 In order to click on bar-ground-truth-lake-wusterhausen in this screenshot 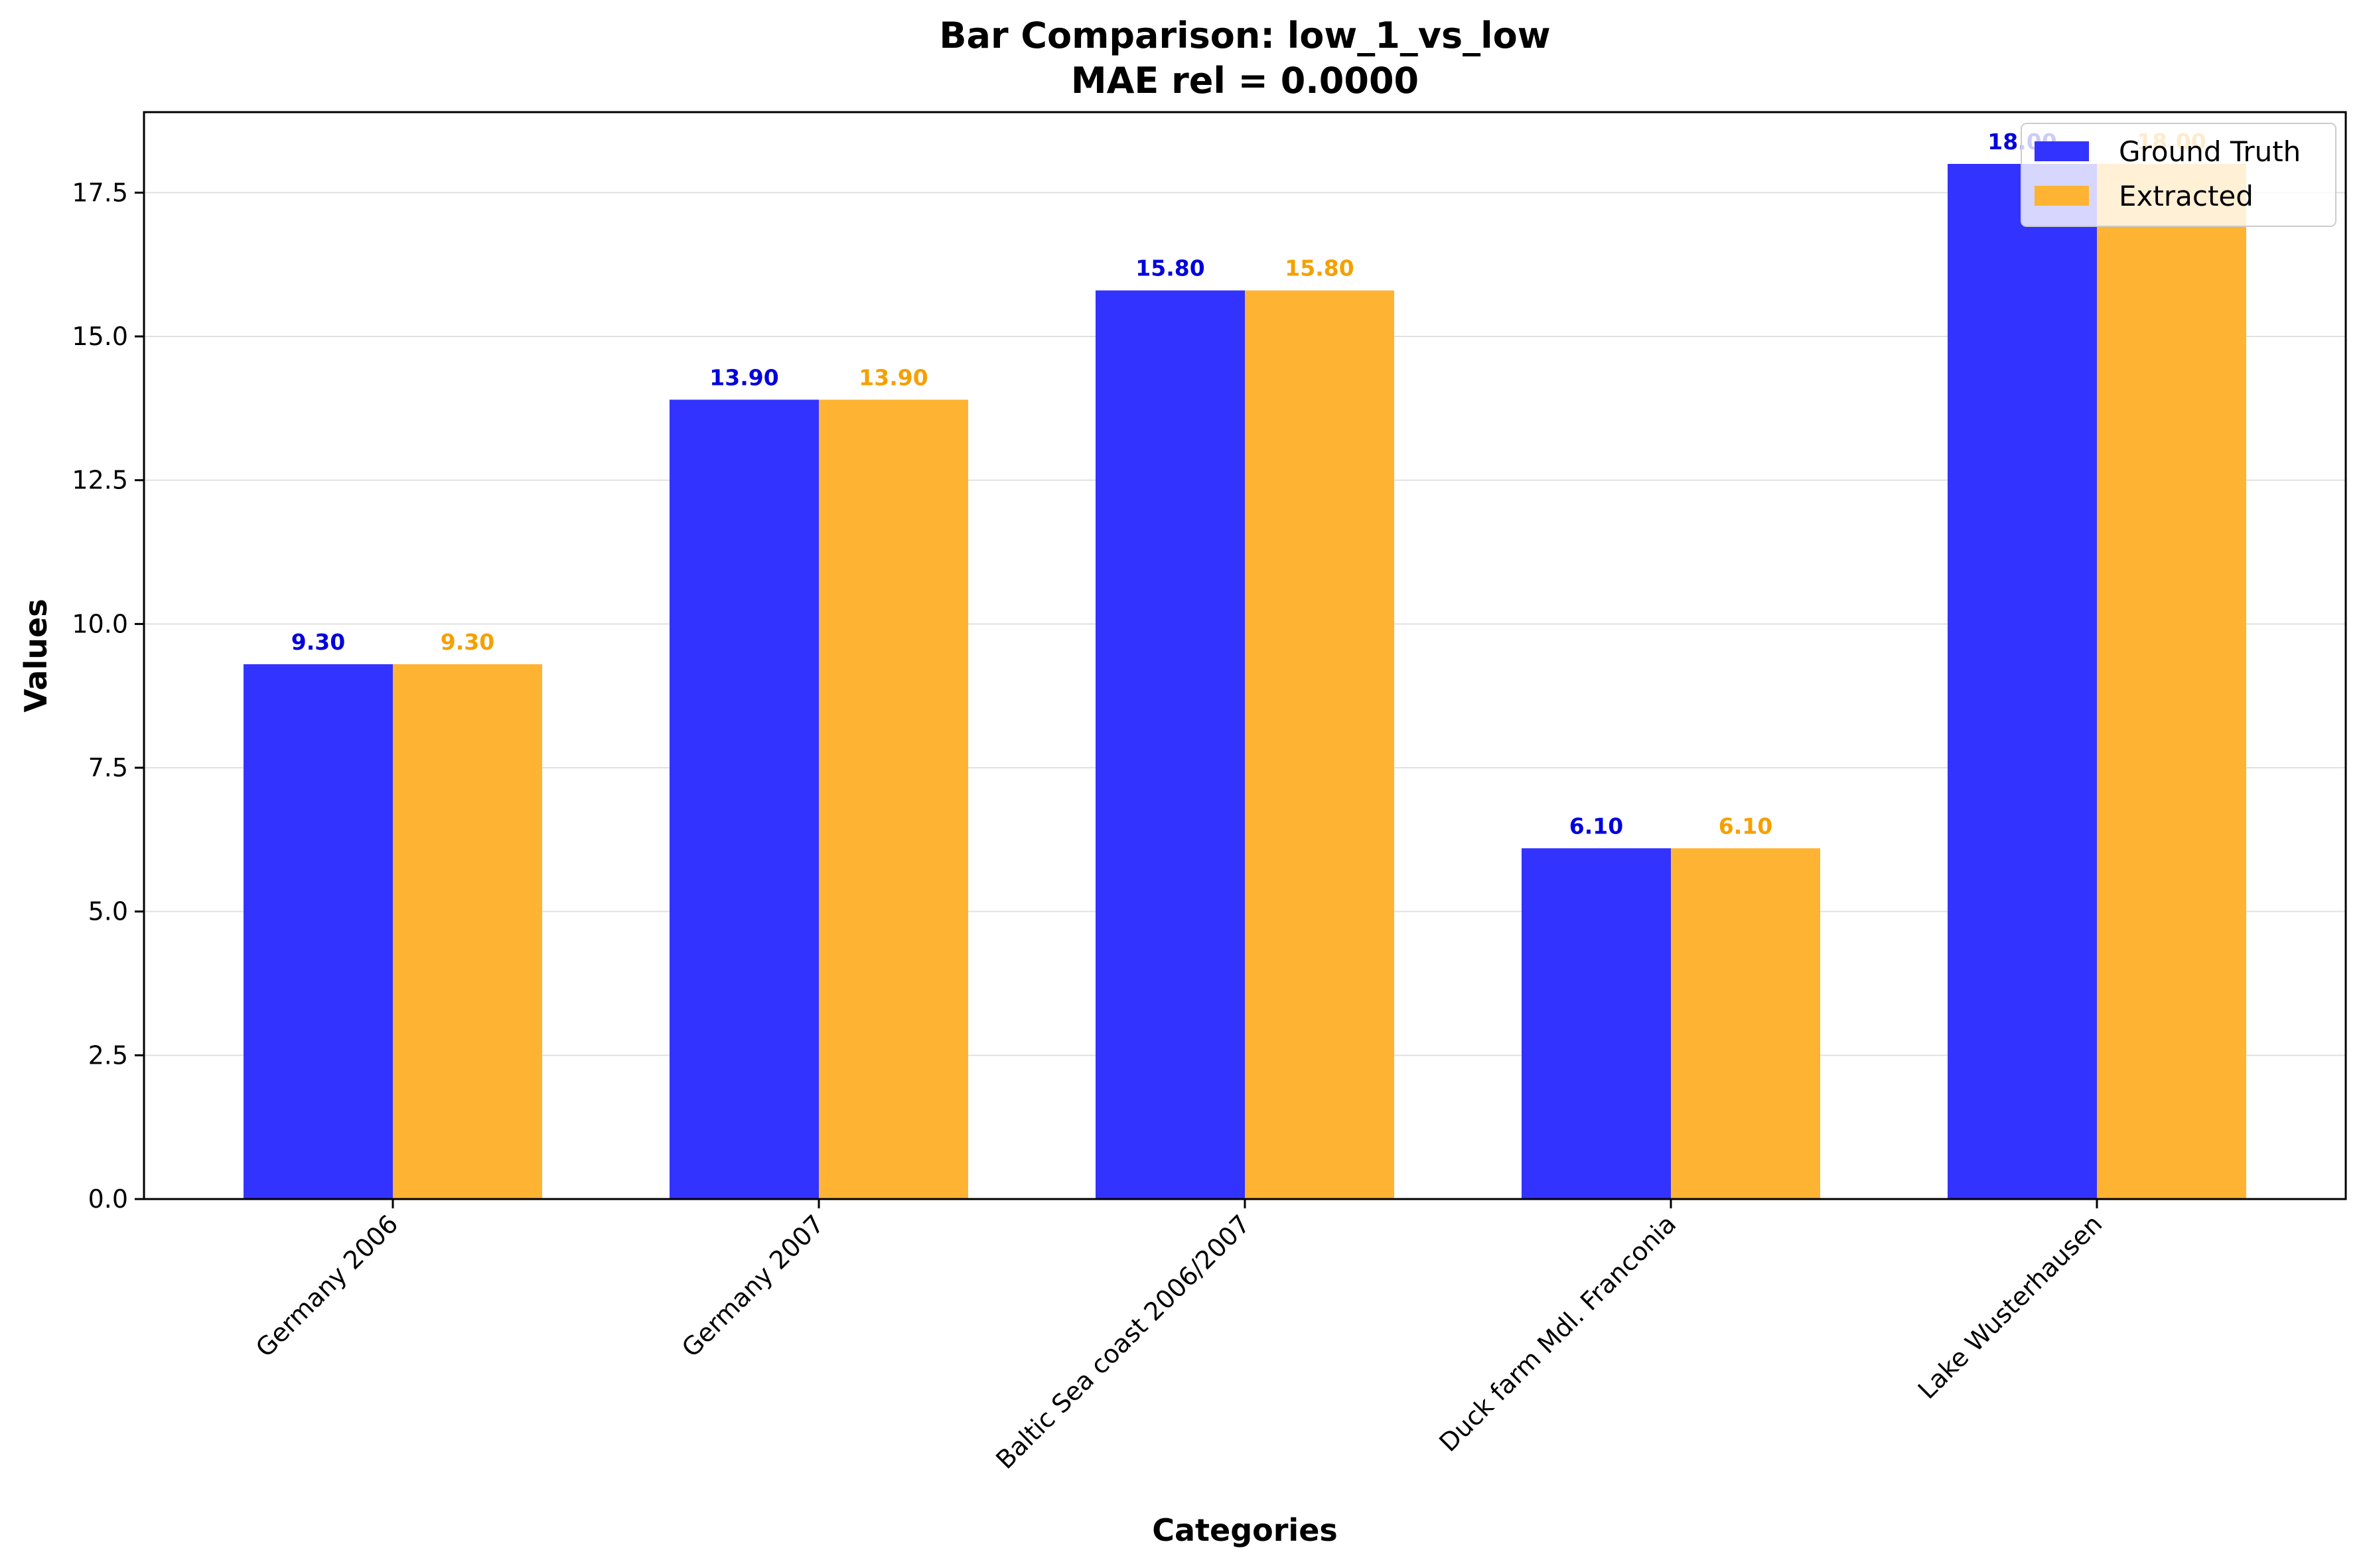, I will do `click(2022, 681)`.